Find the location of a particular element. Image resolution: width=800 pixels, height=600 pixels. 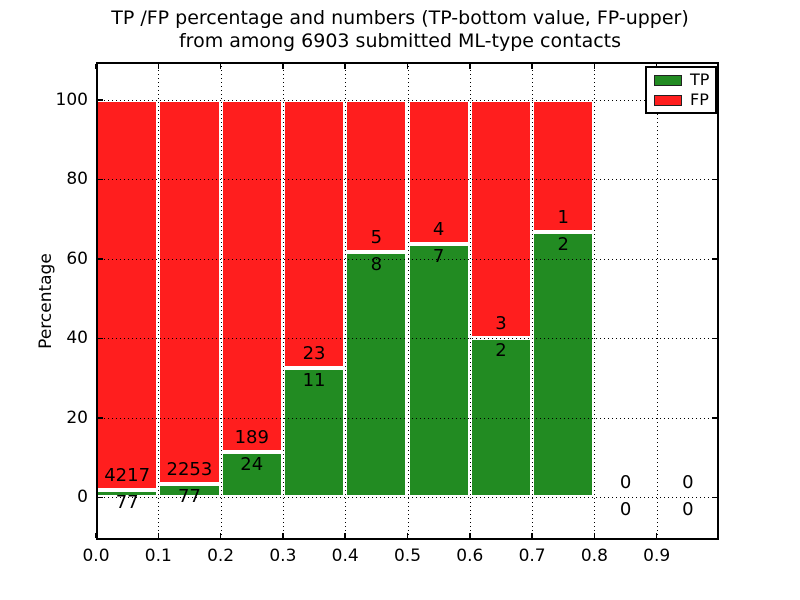

y-tick-label: 40 is located at coordinates (77, 338).